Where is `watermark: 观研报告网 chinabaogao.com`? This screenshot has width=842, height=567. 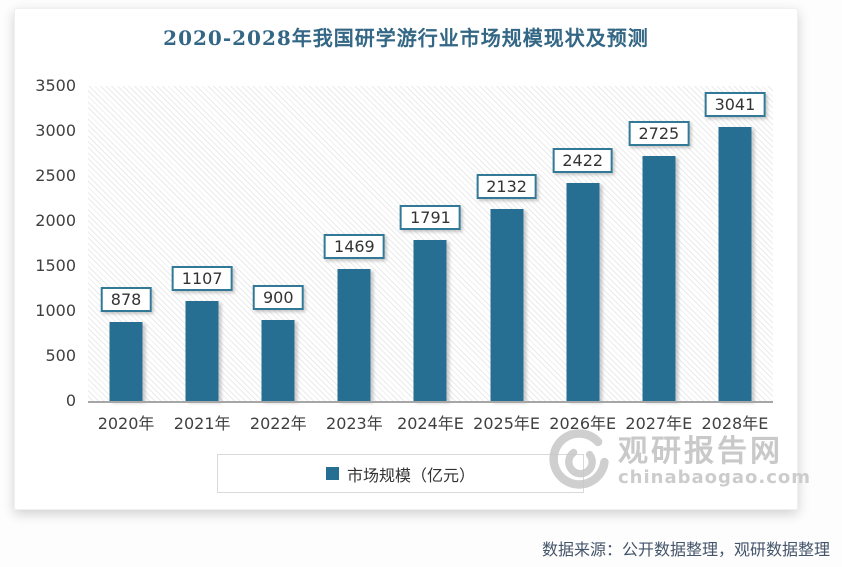
watermark: 观研报告网 chinabaogao.com is located at coordinates (678, 461).